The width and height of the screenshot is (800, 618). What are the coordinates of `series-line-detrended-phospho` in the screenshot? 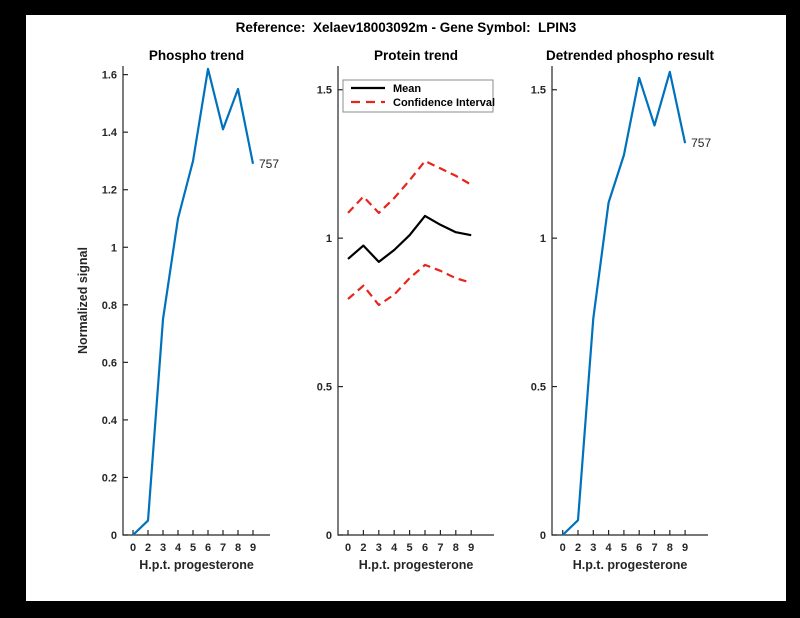 It's located at (624, 303).